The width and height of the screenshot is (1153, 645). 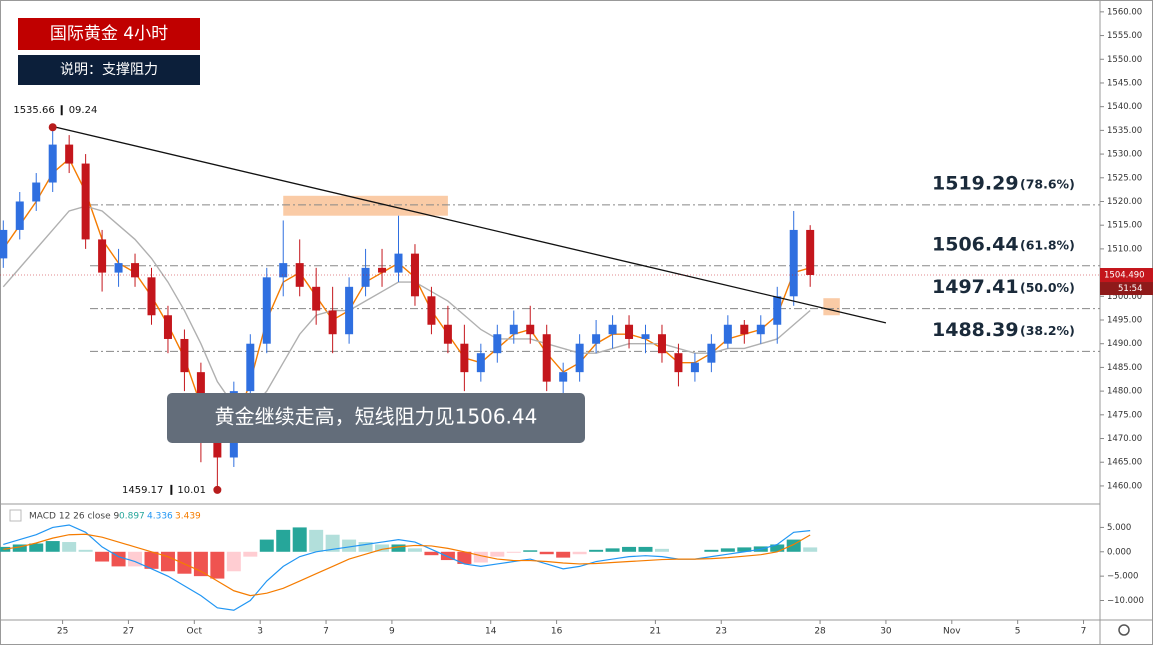 What do you see at coordinates (1124, 155) in the screenshot?
I see `y-tick-label: 1530.00` at bounding box center [1124, 155].